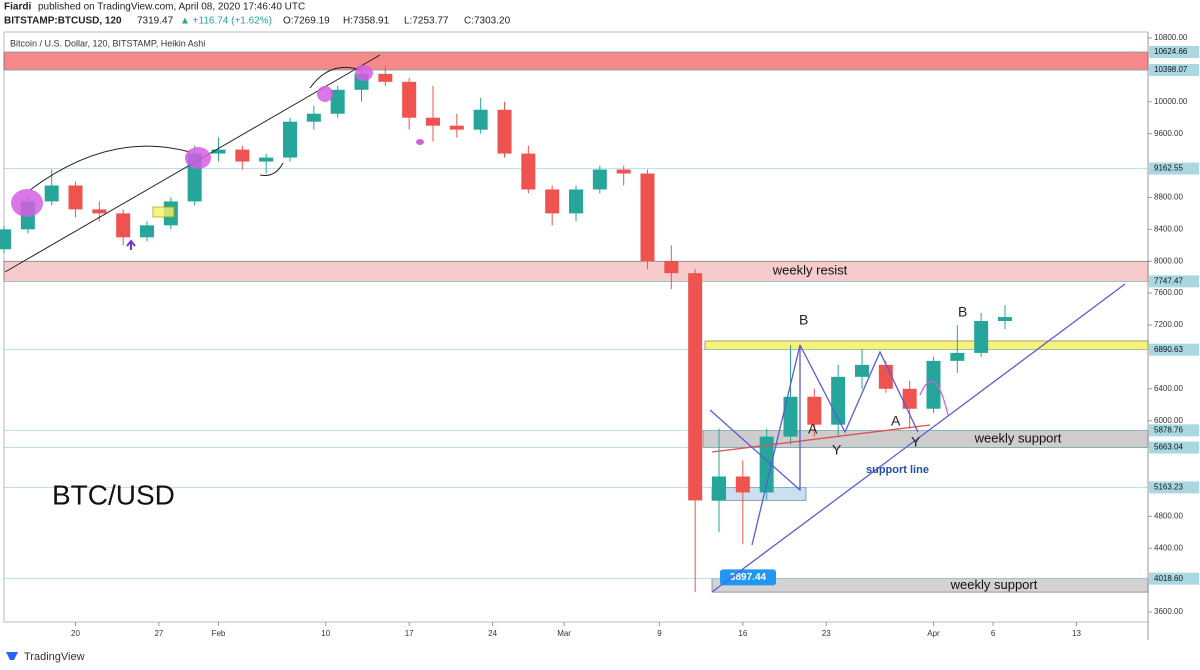  What do you see at coordinates (226, 21) in the screenshot?
I see `change: ▲ +116.74 (+1.62%)` at bounding box center [226, 21].